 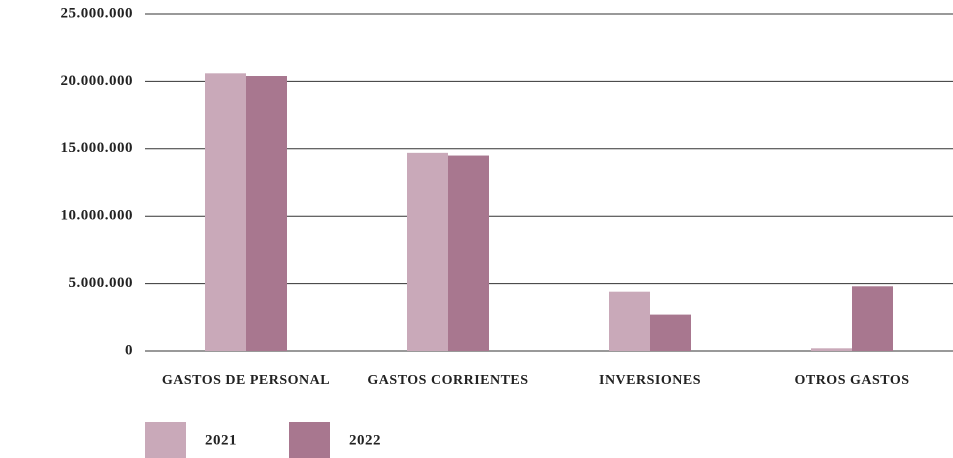 What do you see at coordinates (851, 380) in the screenshot?
I see `x-tick-label: OTROS GASTOS` at bounding box center [851, 380].